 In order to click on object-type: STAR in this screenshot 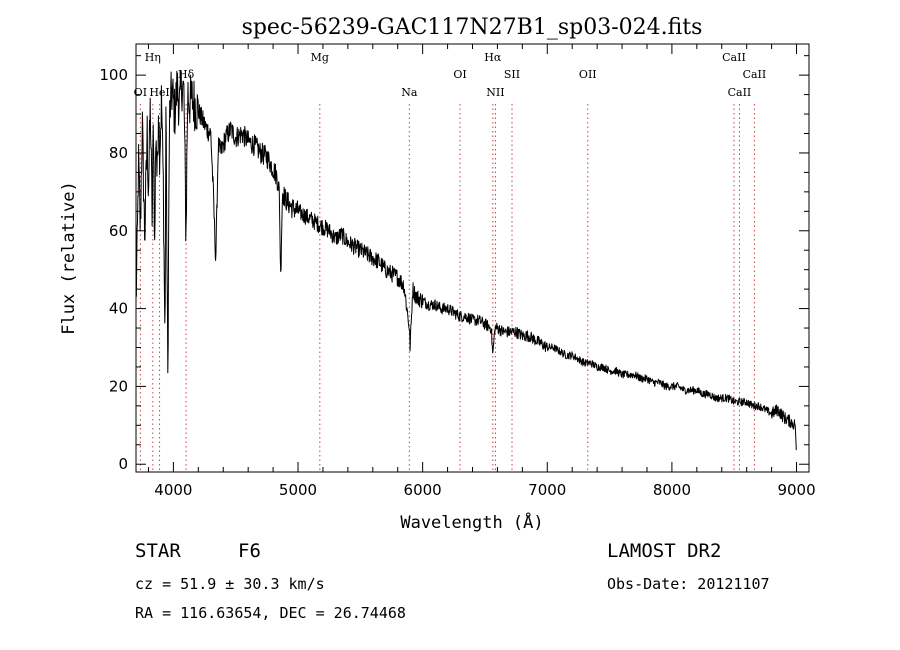, I will do `click(158, 551)`.